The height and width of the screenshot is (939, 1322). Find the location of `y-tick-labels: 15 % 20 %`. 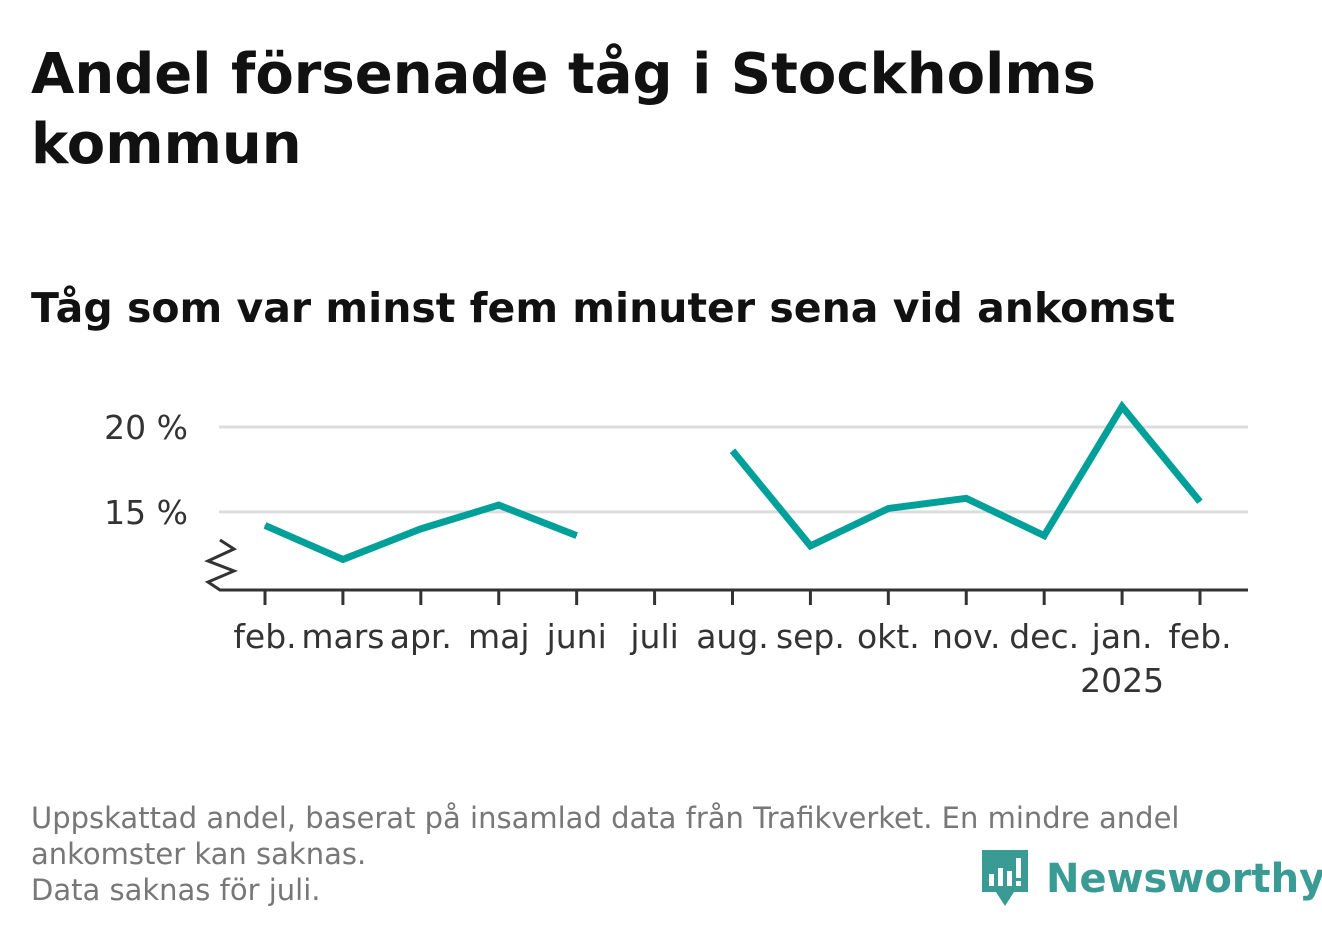

y-tick-labels: 15 % 20 % is located at coordinates (146, 470).